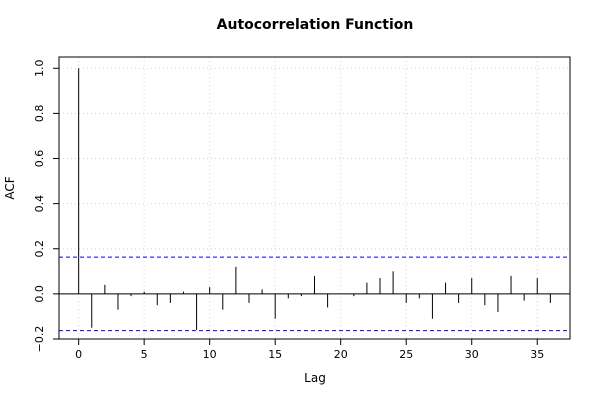 This screenshot has height=400, width=600. Describe the element at coordinates (537, 354) in the screenshot. I see `x-tick-label: 35` at that location.